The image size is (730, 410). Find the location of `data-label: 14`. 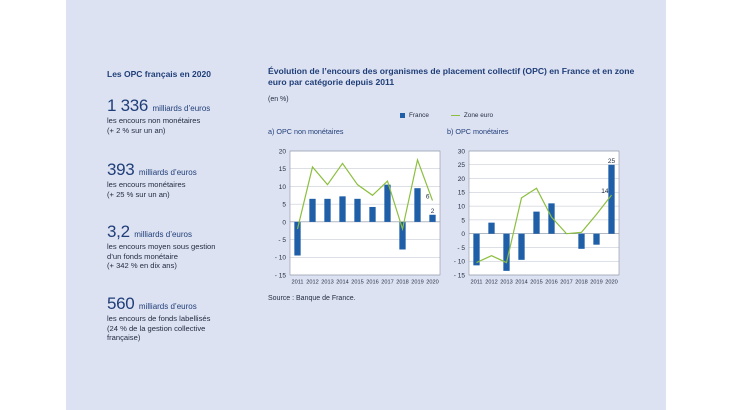

data-label: 14 is located at coordinates (605, 191).